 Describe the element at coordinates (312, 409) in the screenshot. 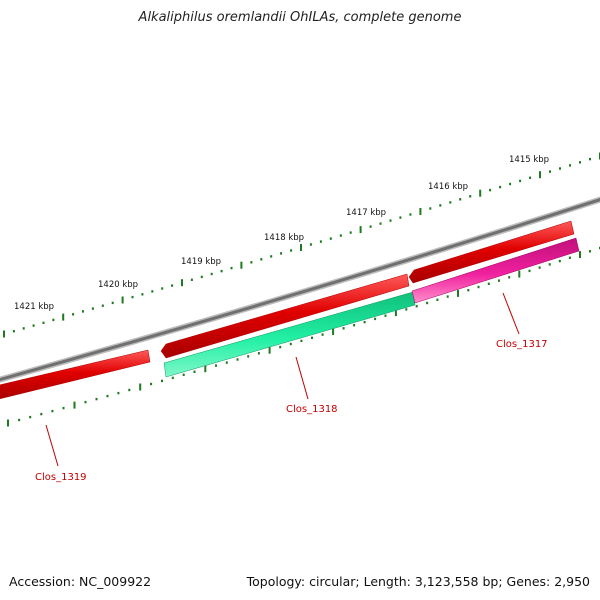

I see `gene-label-clos-1318: Clos_1318` at that location.